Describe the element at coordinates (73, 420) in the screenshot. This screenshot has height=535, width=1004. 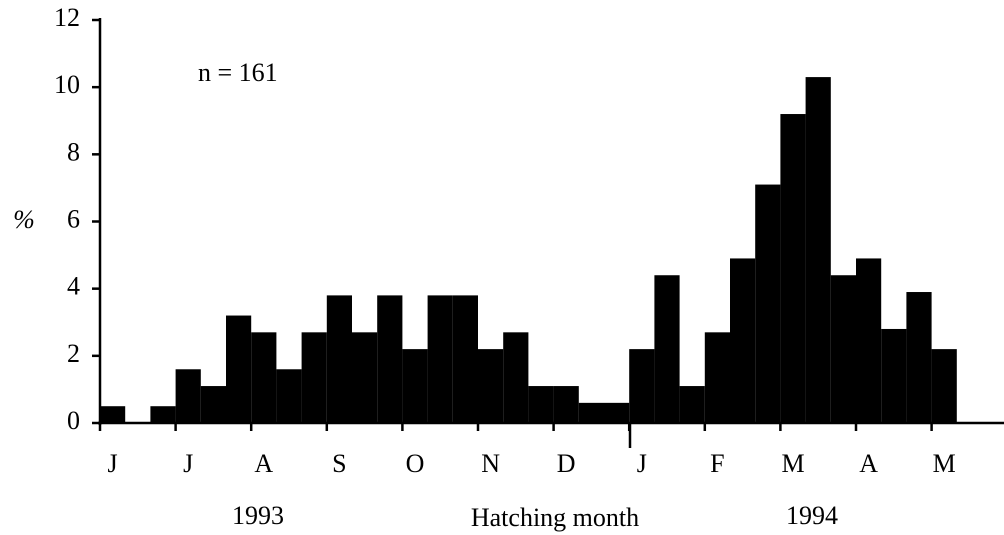
I see `y-tick-label: 0` at that location.